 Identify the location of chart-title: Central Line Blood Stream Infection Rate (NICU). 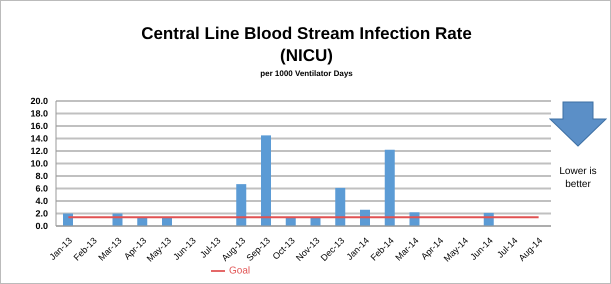
(306, 45).